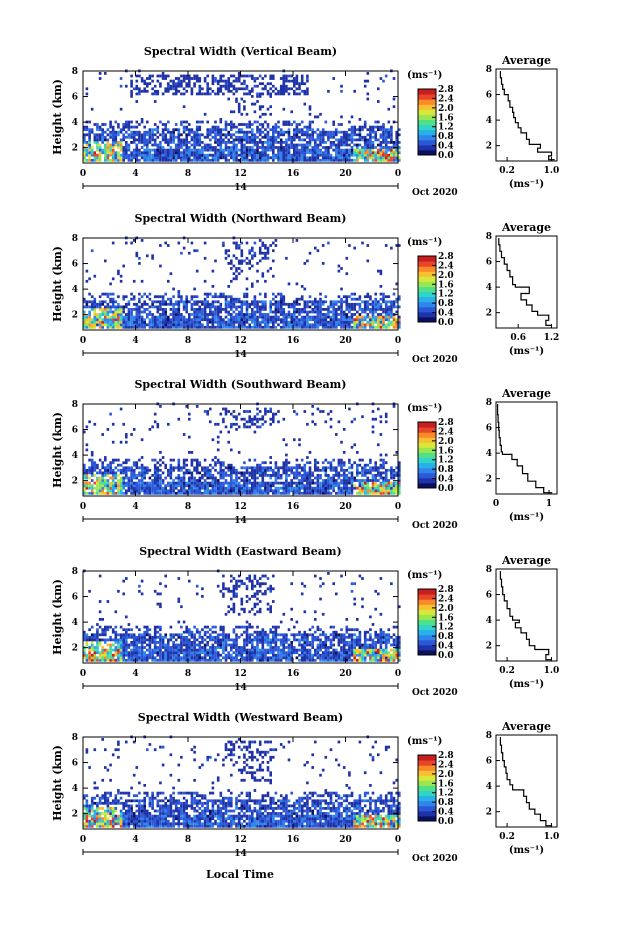 The image size is (618, 929). I want to click on y-tick-label: 8, so click(75, 405).